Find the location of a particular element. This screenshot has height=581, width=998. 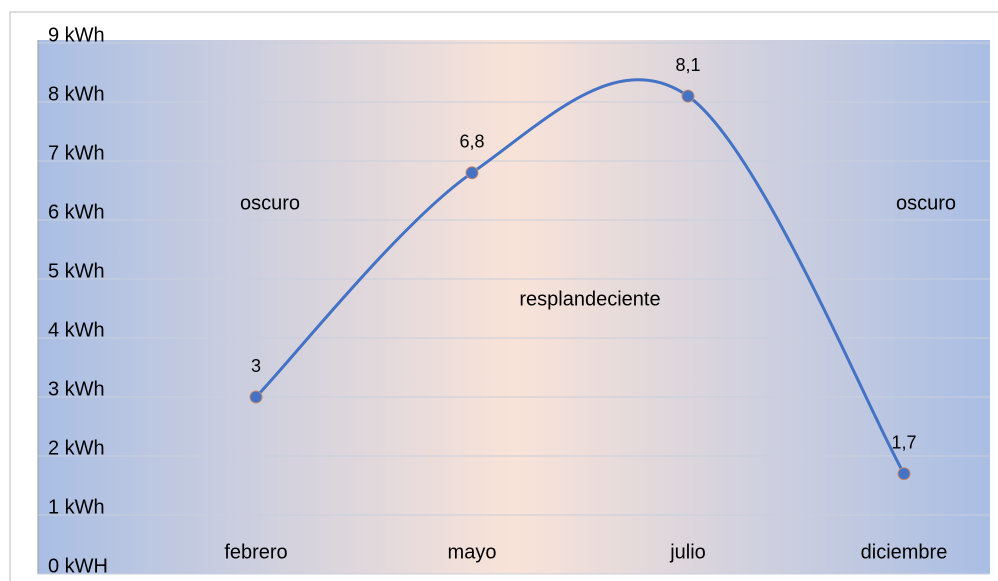

data-label: 3 is located at coordinates (256, 366).